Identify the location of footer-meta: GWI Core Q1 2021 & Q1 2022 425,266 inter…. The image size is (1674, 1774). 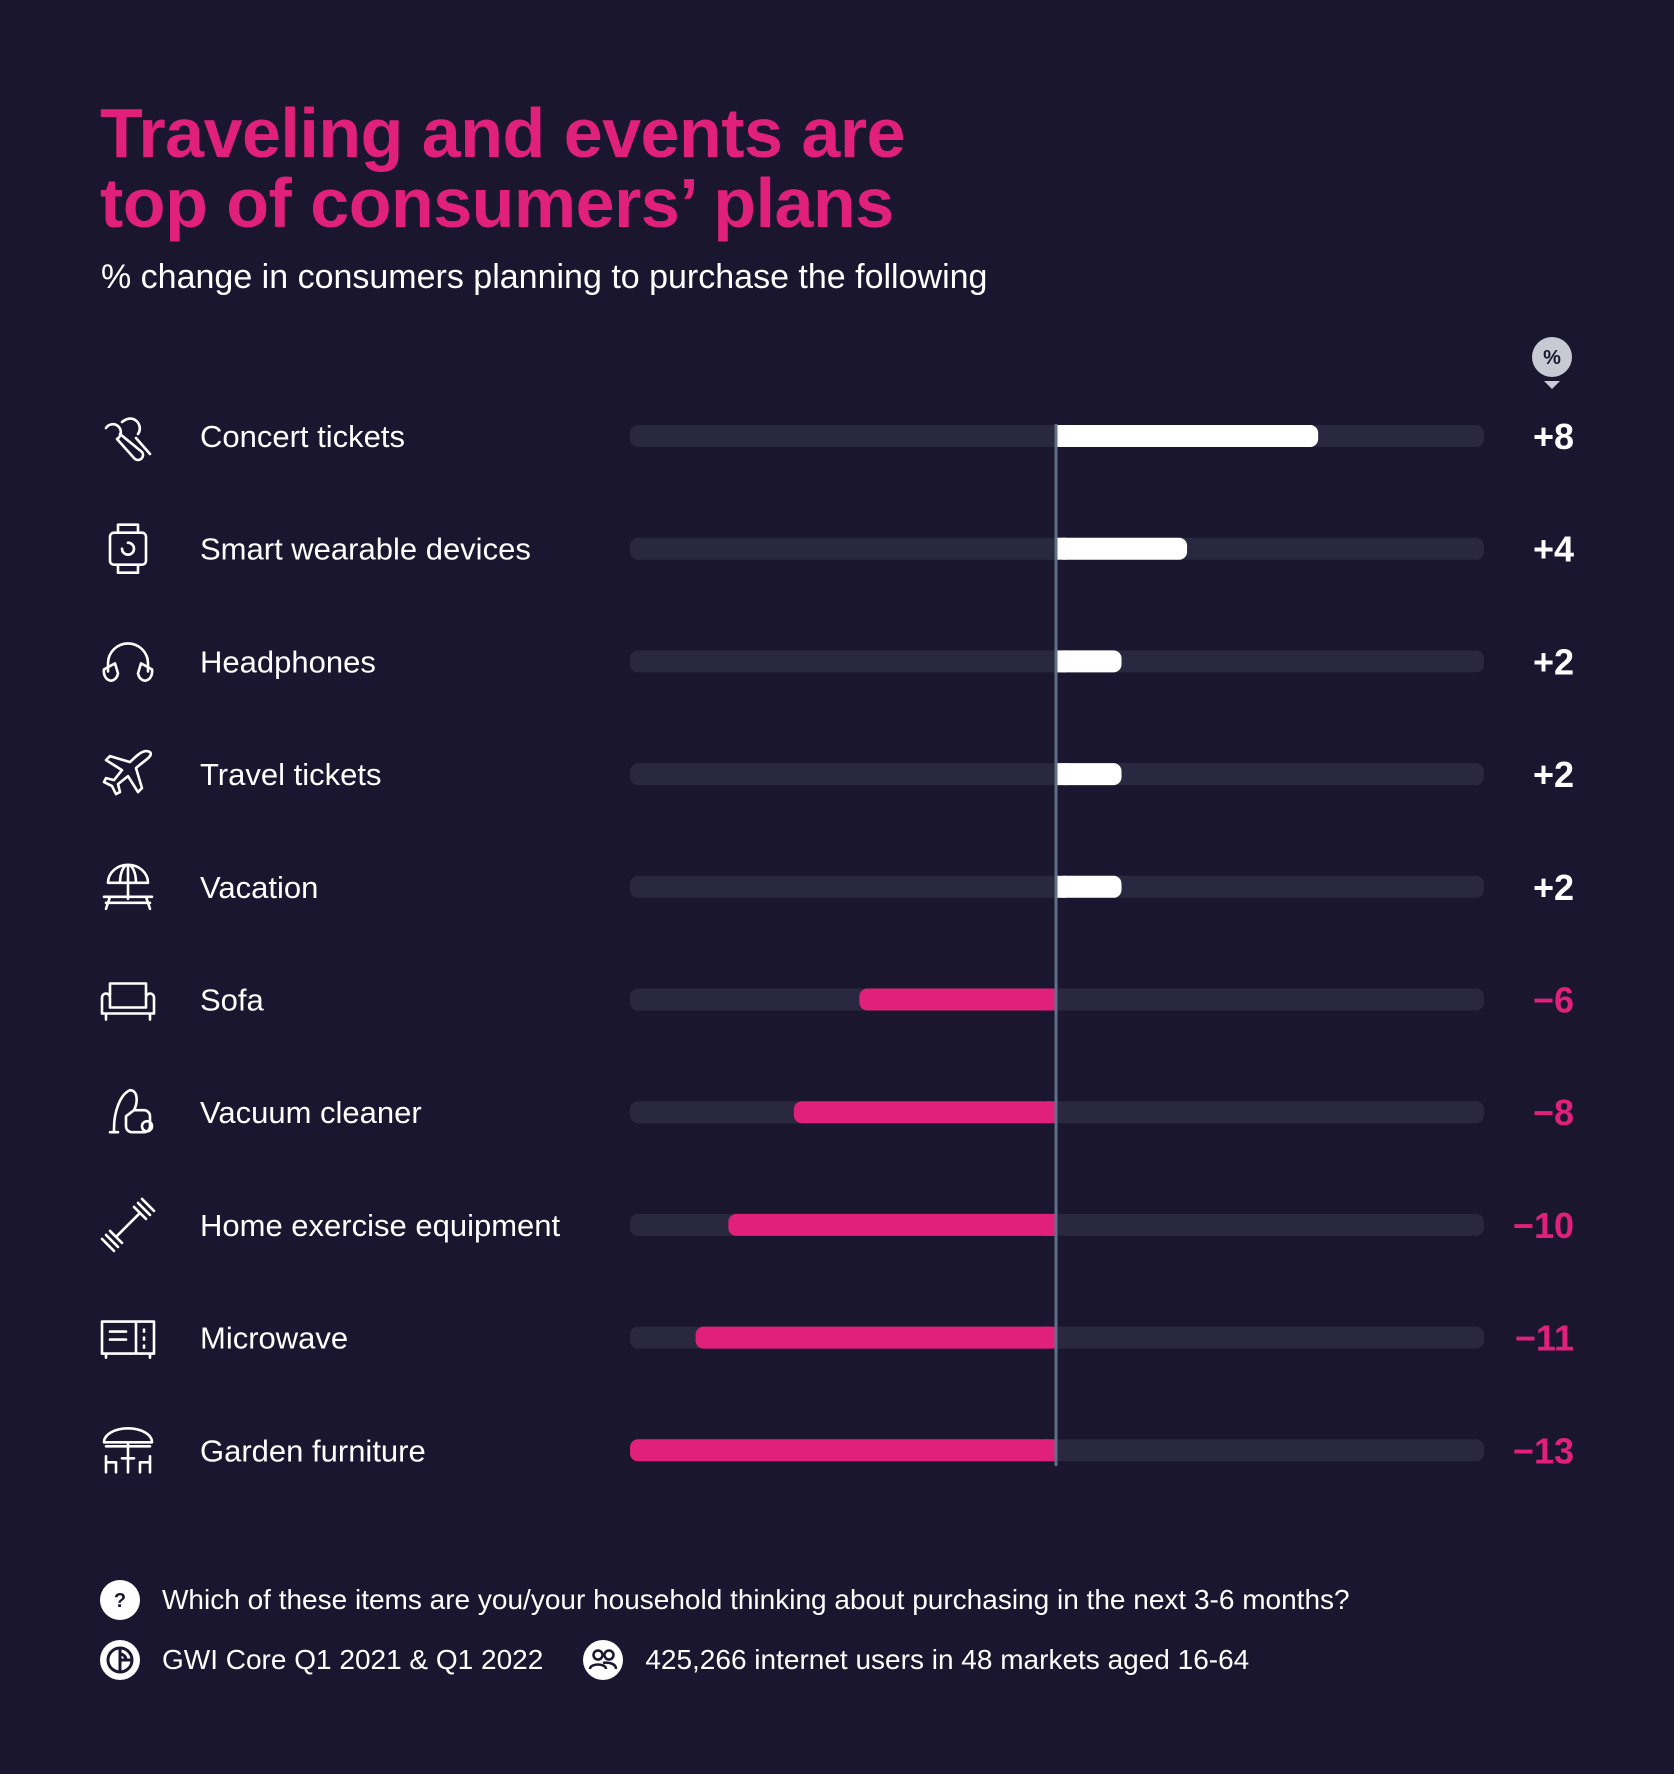
(674, 1660).